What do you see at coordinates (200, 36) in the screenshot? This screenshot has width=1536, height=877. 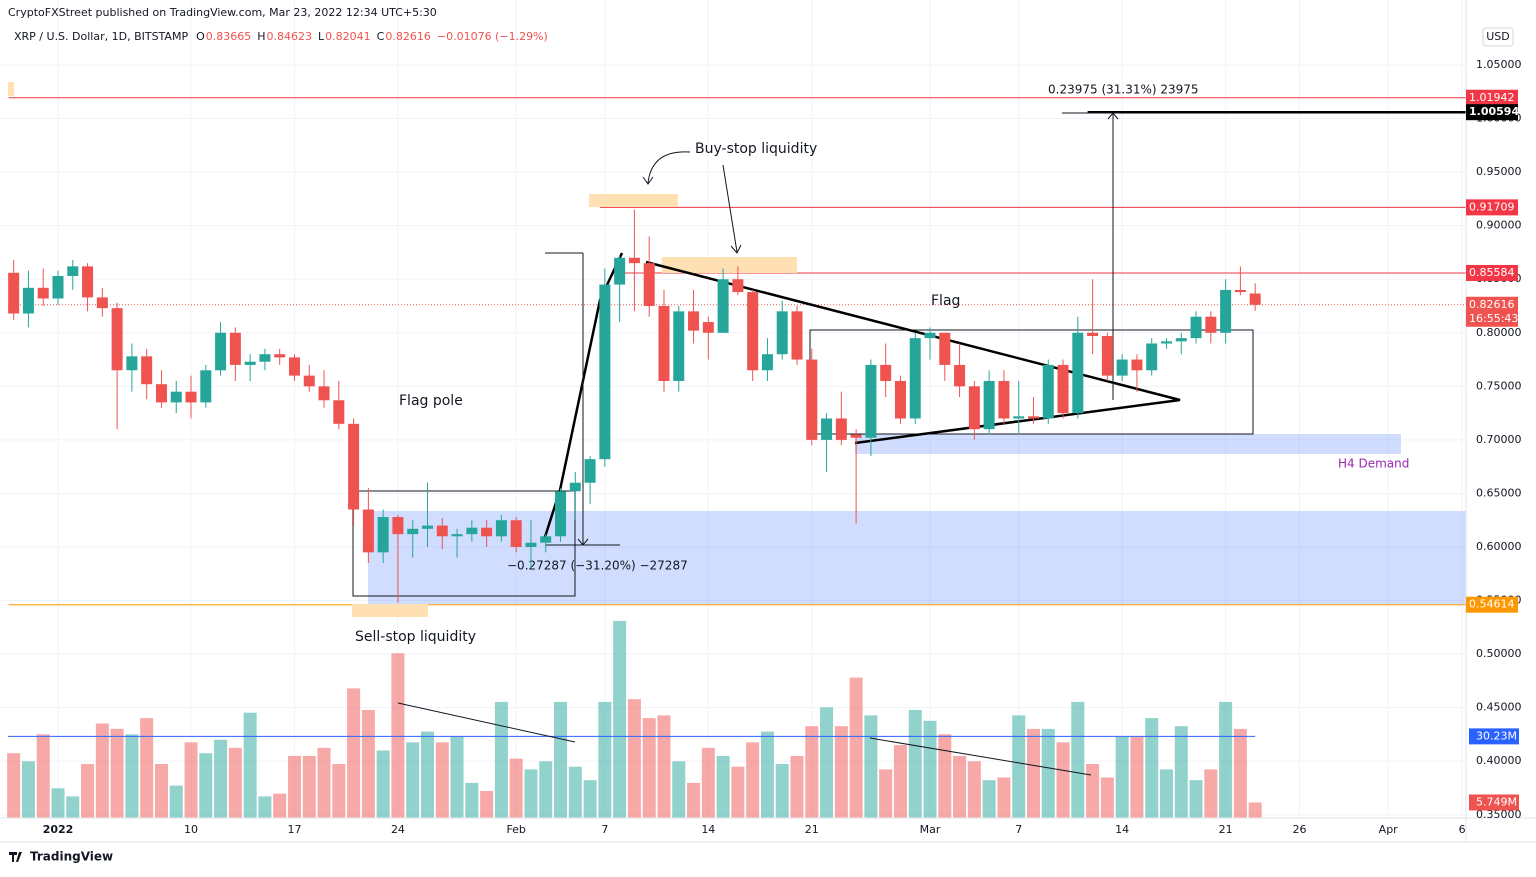 I see `ohlc-key: O` at bounding box center [200, 36].